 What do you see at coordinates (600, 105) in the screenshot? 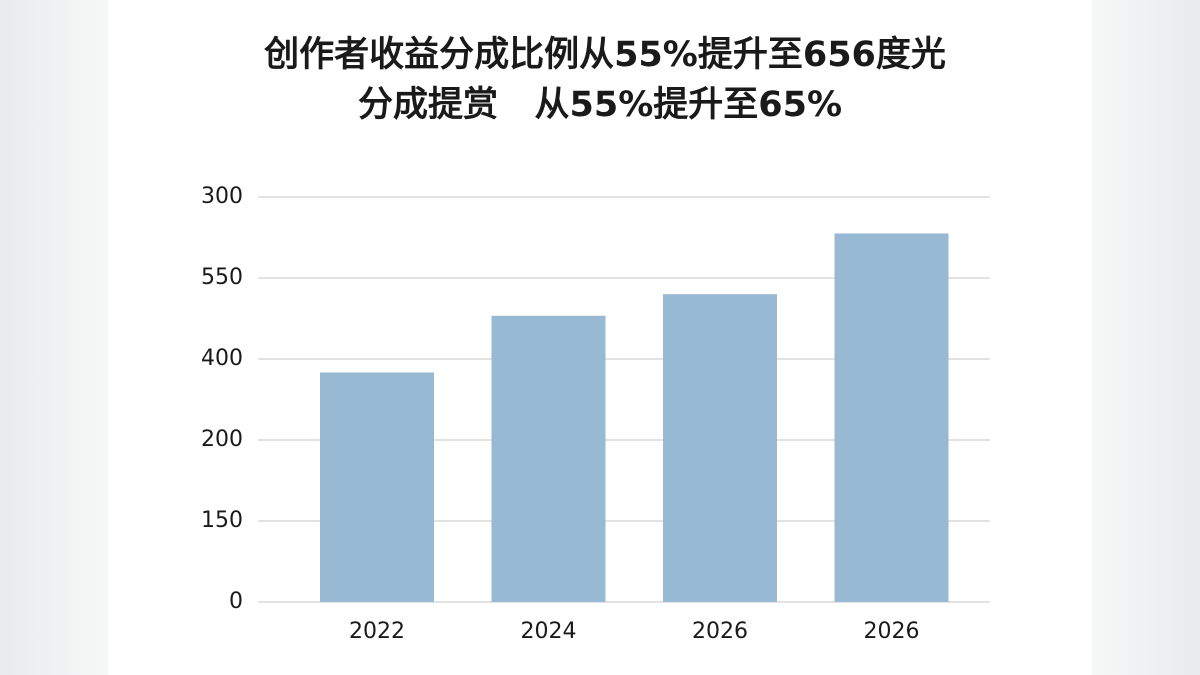
I see `chart-subtitle: 分成提赏 从55%提升至65%` at bounding box center [600, 105].